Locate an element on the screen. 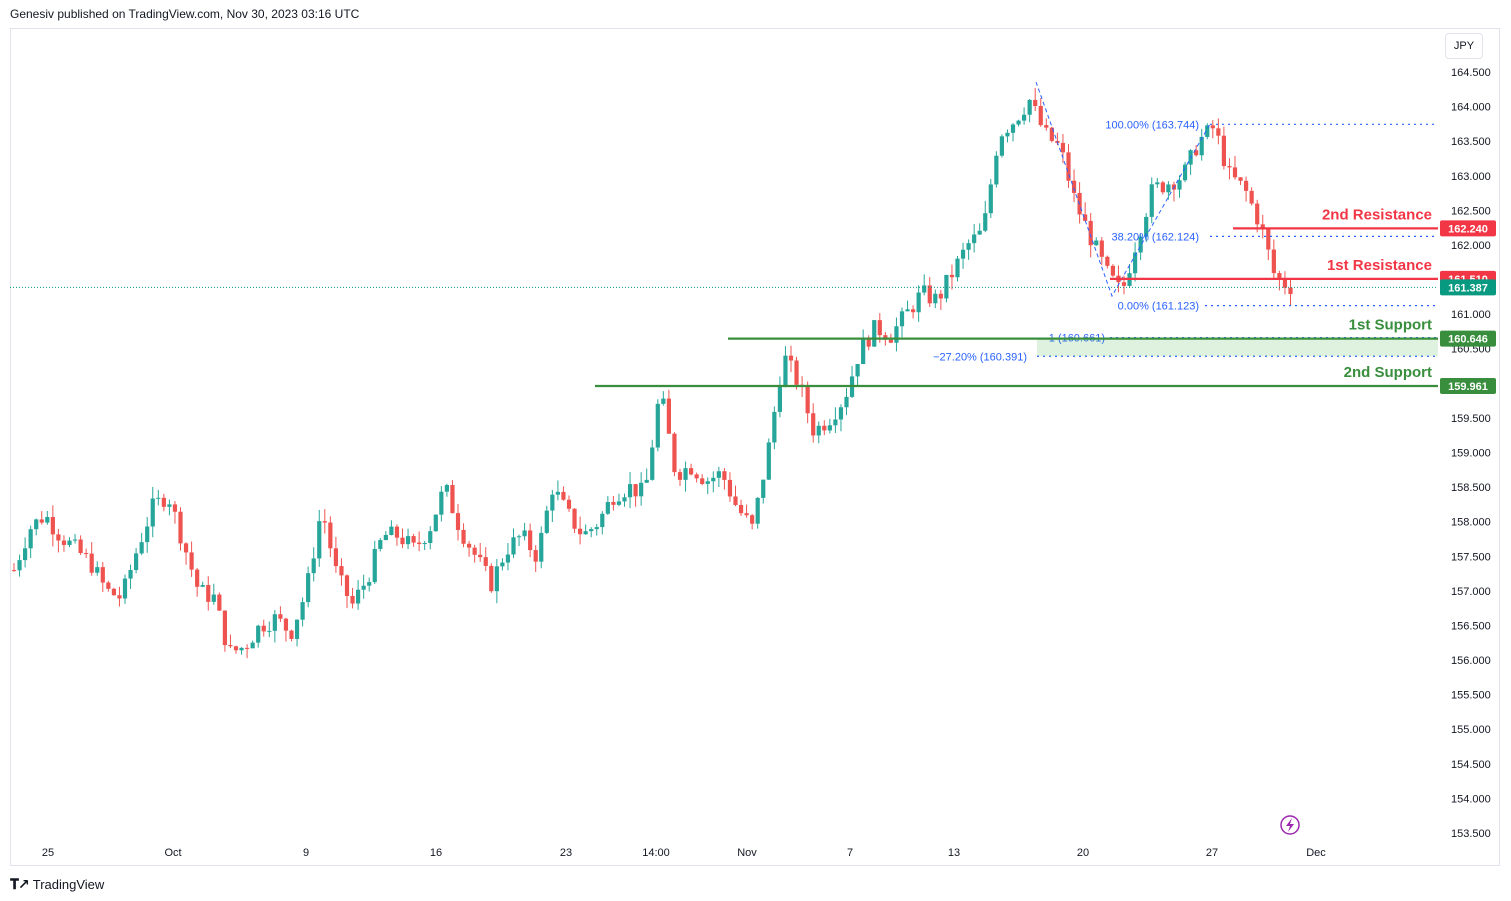  y-tick-label: 160.500 is located at coordinates (1471, 350).